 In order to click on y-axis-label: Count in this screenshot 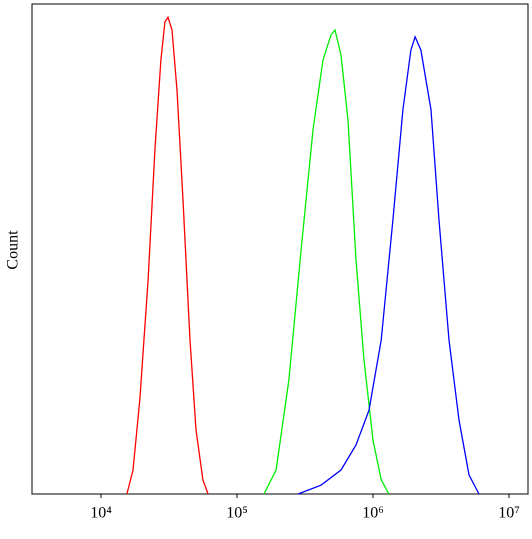, I will do `click(13, 250)`.